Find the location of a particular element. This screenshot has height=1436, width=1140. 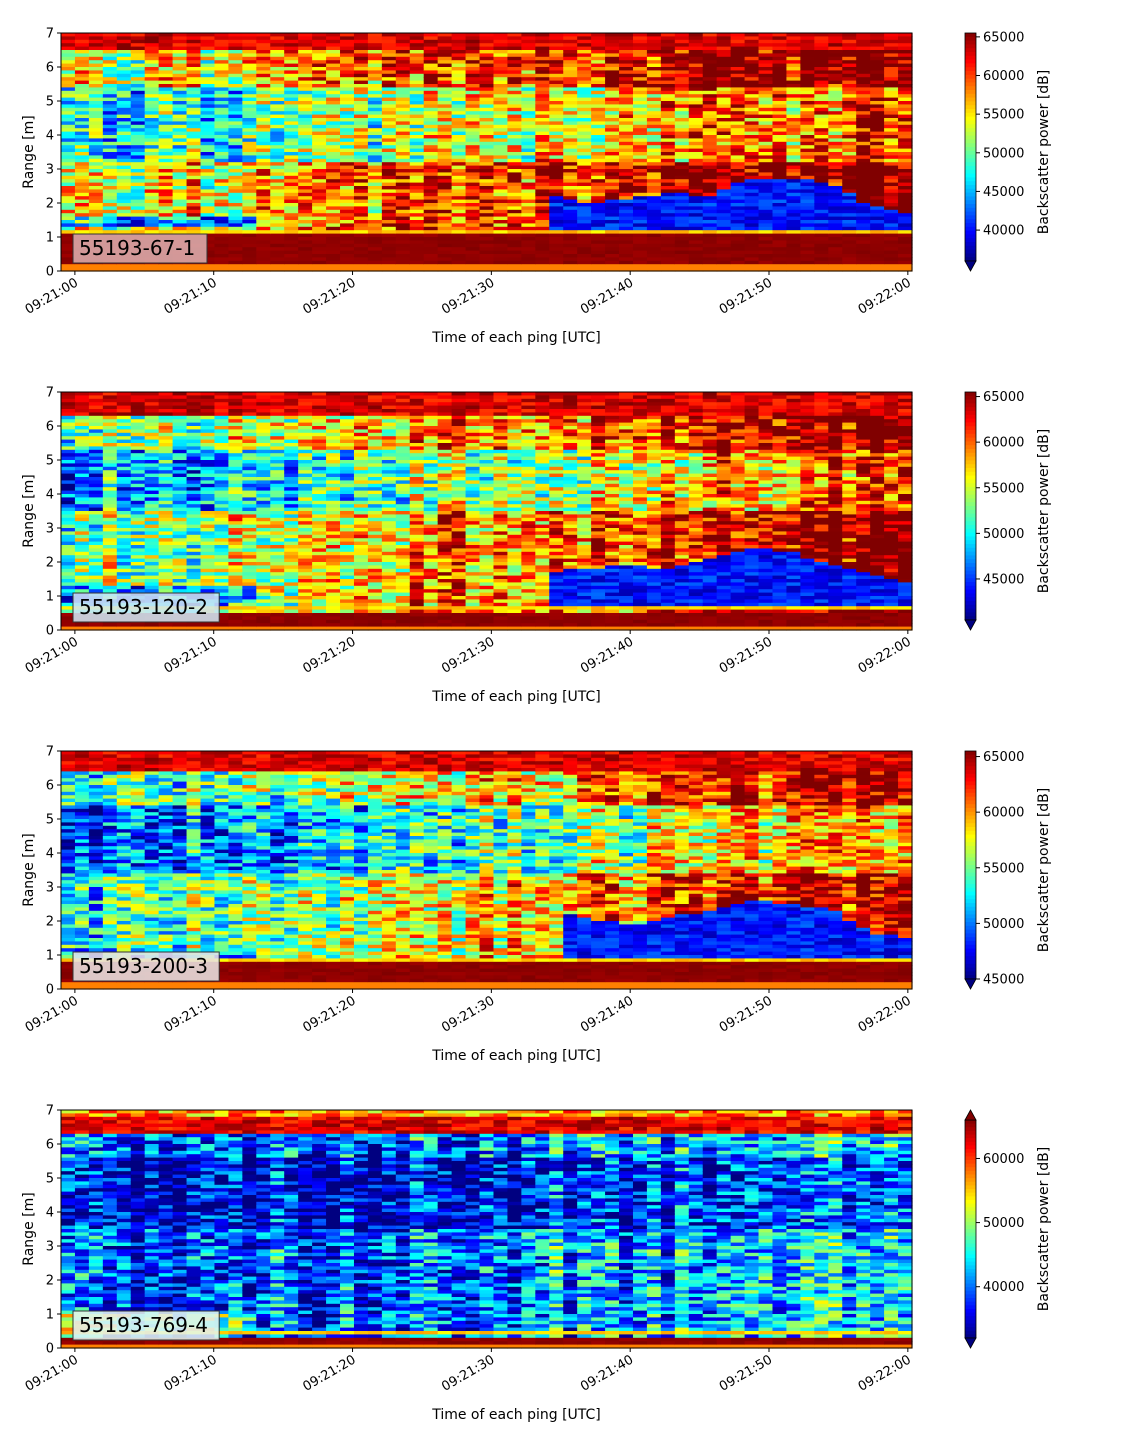

x-tick-label: 09:22:00 is located at coordinates (885, 296).